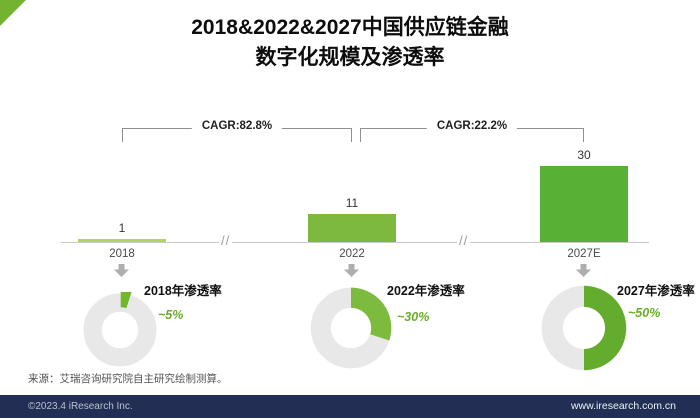  I want to click on website-url: www.iresearch.com.cn, so click(623, 406).